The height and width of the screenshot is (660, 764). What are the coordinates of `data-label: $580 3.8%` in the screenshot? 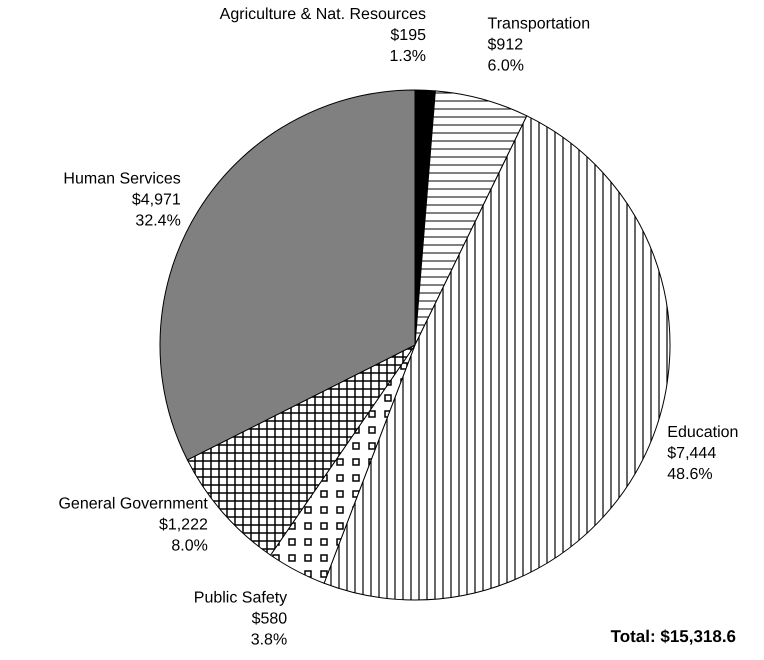 It's located at (269, 629).